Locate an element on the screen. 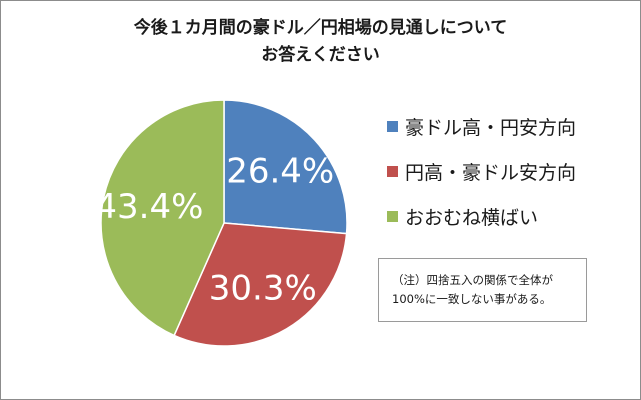  legend-label-1: 豪ドル高・円安方向 is located at coordinates (491, 127).